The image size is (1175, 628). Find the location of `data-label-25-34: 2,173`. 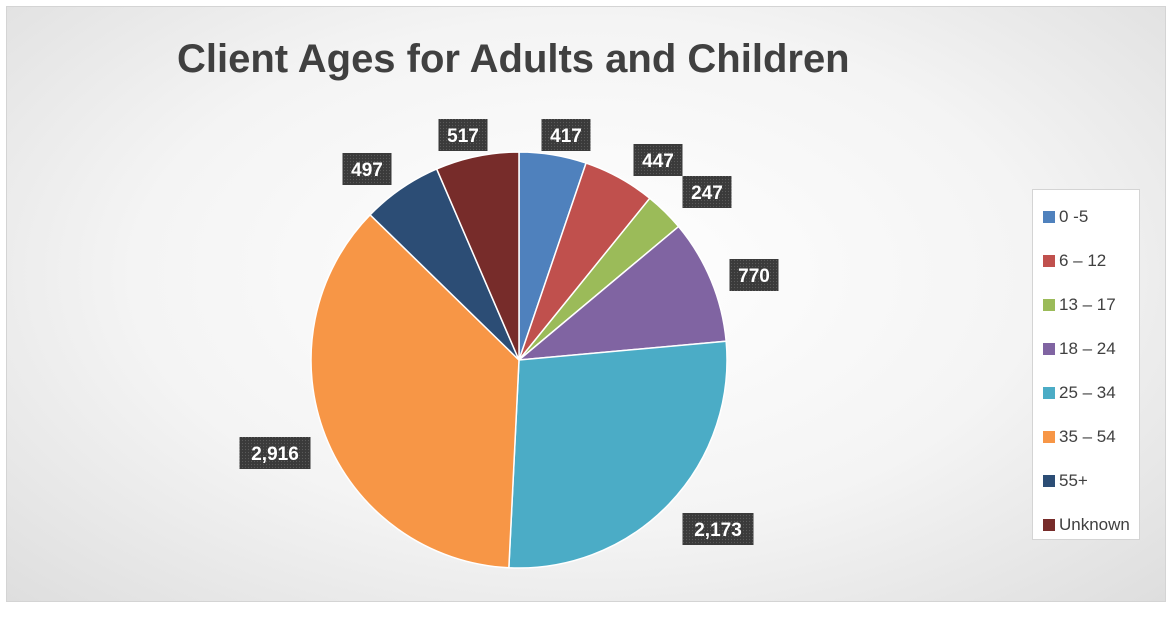

data-label-25-34: 2,173 is located at coordinates (718, 530).